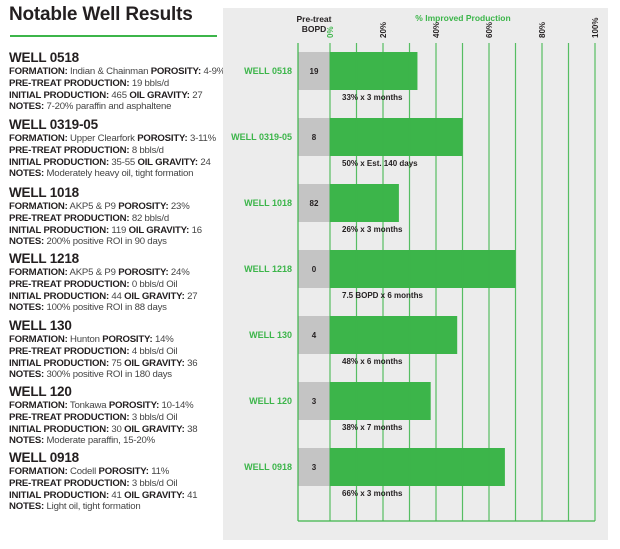 The image size is (620, 549). Describe the element at coordinates (372, 427) in the screenshot. I see `bar-data-label: 38% x 7 months` at that location.